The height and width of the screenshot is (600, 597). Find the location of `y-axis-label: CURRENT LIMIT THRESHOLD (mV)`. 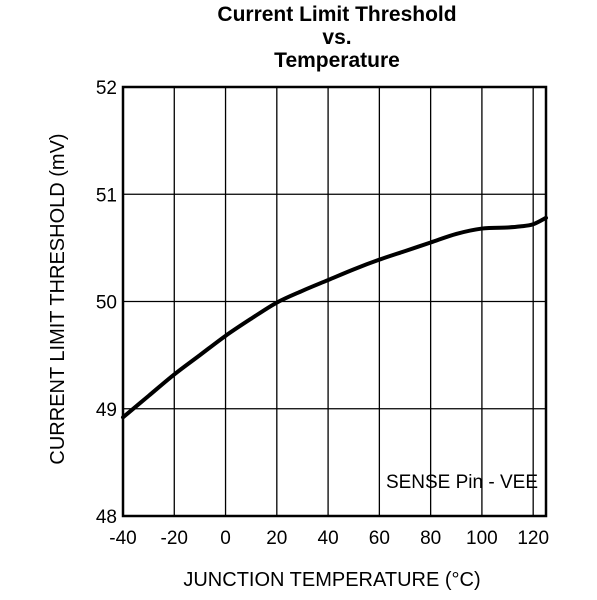

y-axis-label: CURRENT LIMIT THRESHOLD (mV) is located at coordinates (58, 298).